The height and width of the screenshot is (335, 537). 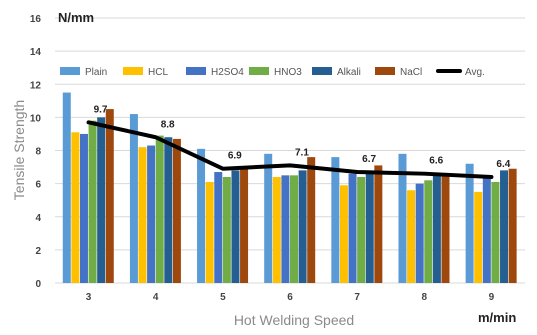 I want to click on x-tick-label: 8, so click(x=425, y=297).